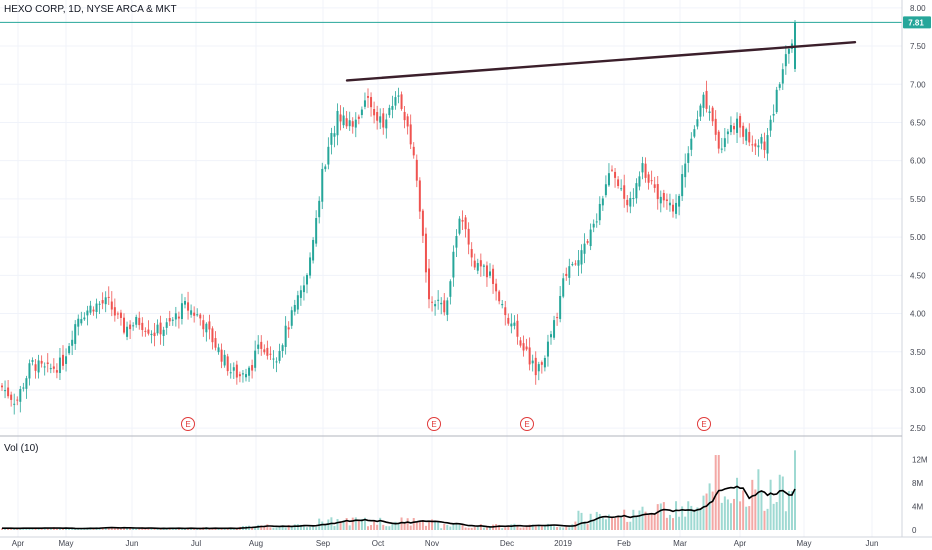  Describe the element at coordinates (918, 314) in the screenshot. I see `price-tick-label: 4.00` at that location.